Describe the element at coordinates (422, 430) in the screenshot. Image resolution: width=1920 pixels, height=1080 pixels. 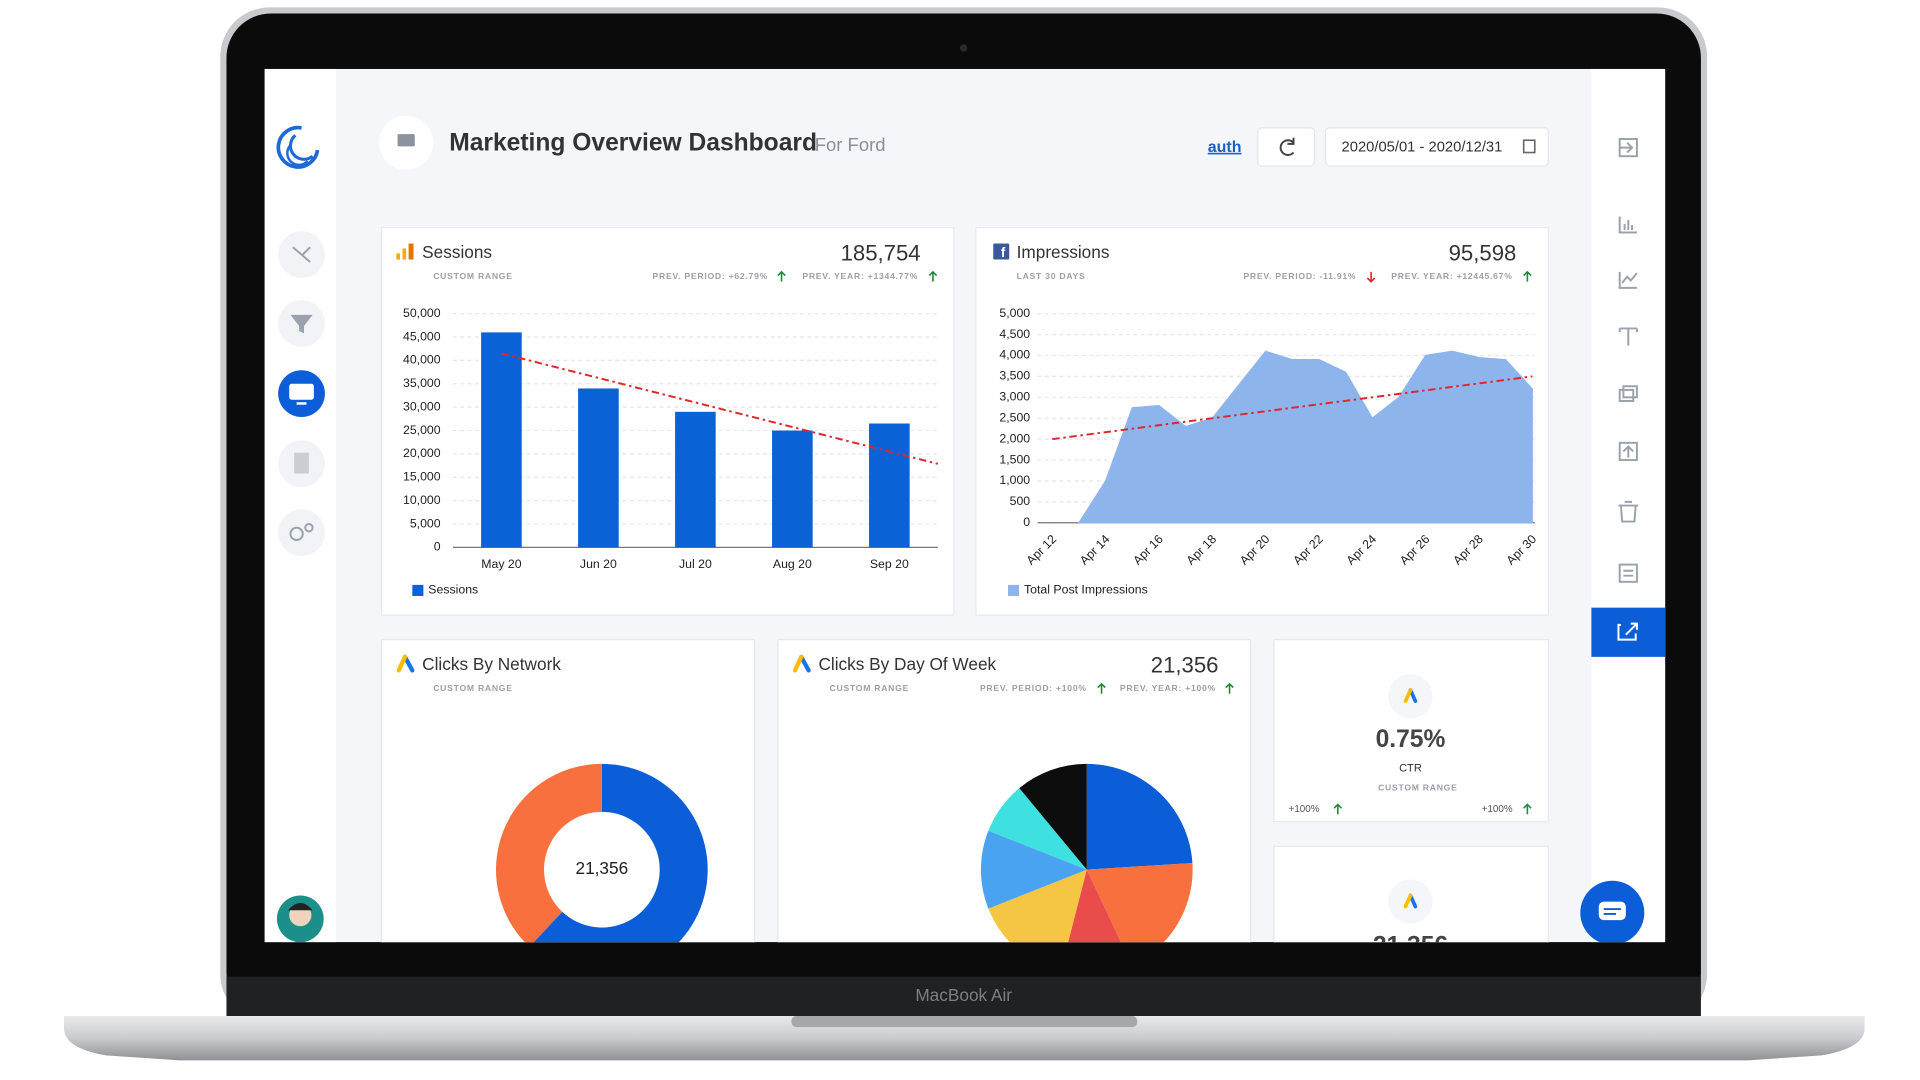
I see `y-tick-label: 25,000` at that location.